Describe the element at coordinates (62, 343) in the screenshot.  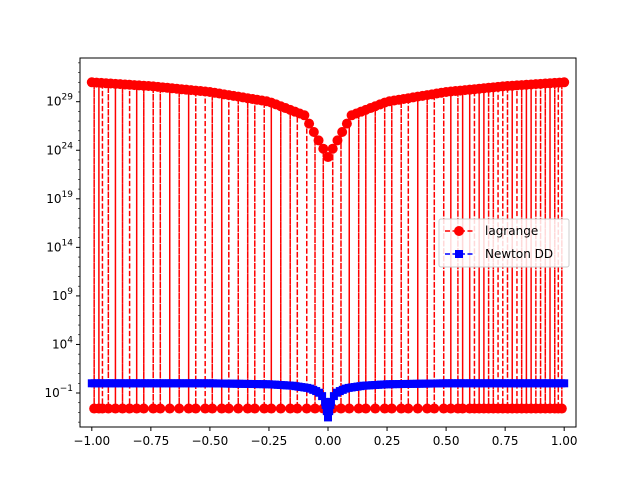
I see `y-tick-label: 10⁴` at that location.